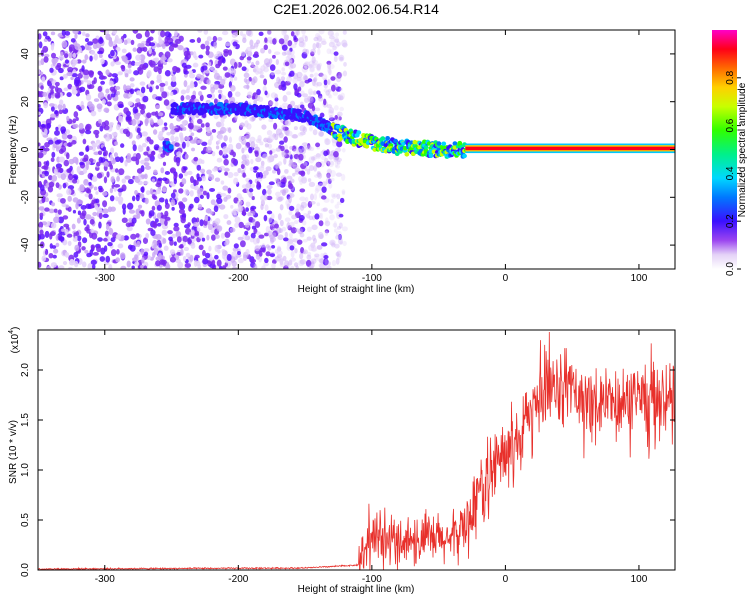  I want to click on colorbar-tick-label: 0.6, so click(730, 125).